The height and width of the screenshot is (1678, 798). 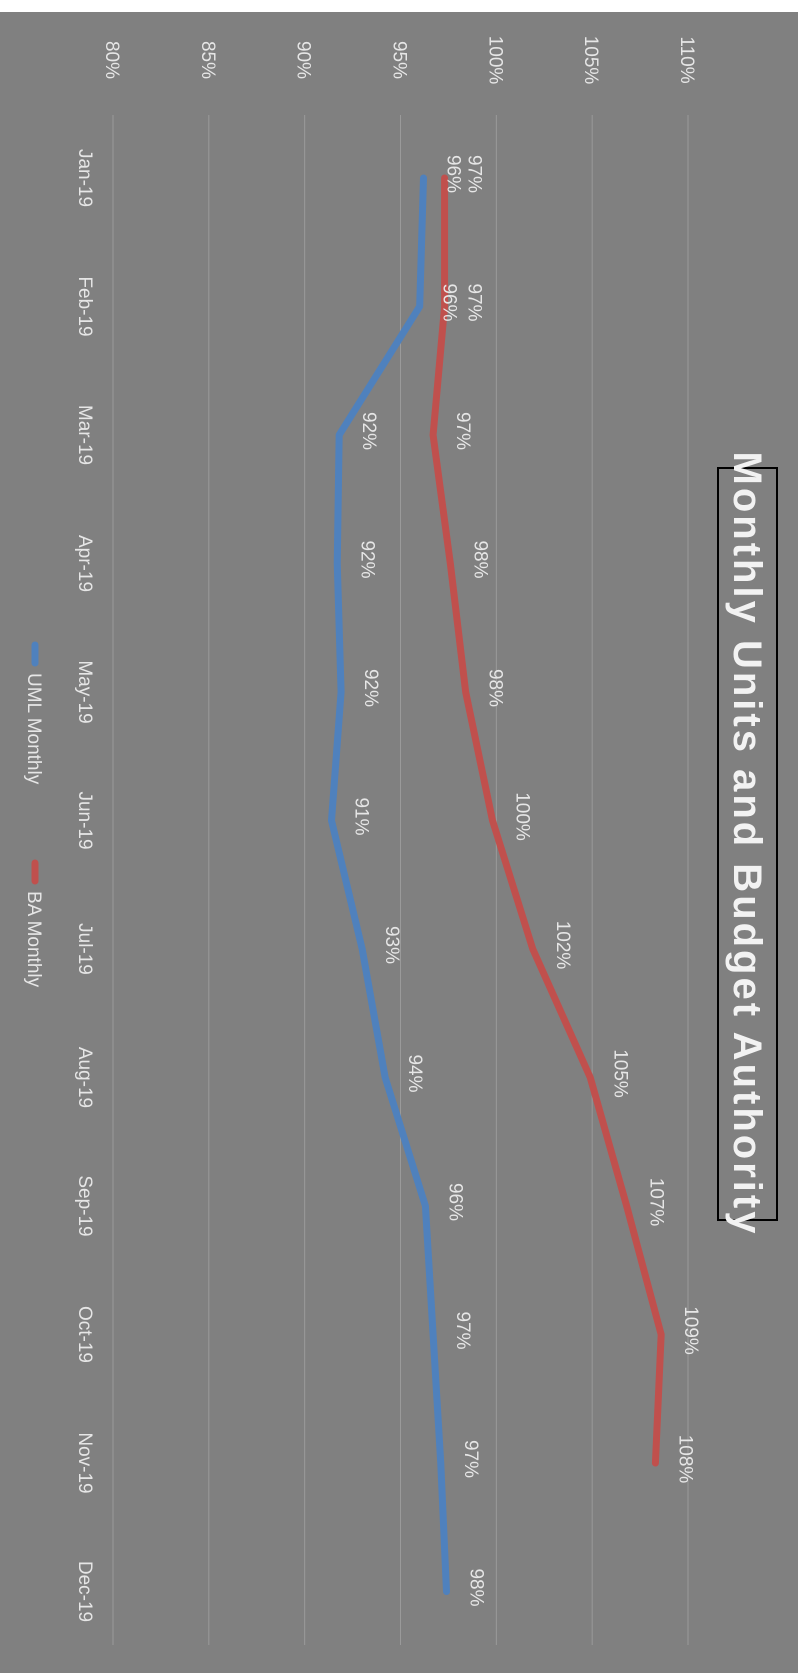 I want to click on data-label: 94%, so click(x=414, y=1073).